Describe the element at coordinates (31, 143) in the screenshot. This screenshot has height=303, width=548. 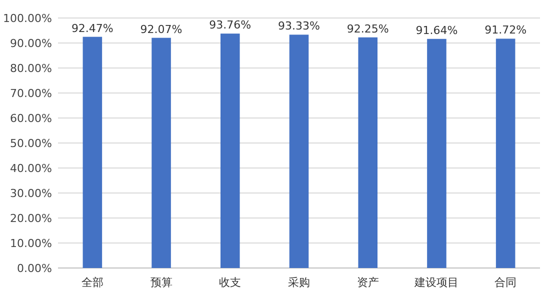
I see `y-tick-label: 50.00%` at that location.